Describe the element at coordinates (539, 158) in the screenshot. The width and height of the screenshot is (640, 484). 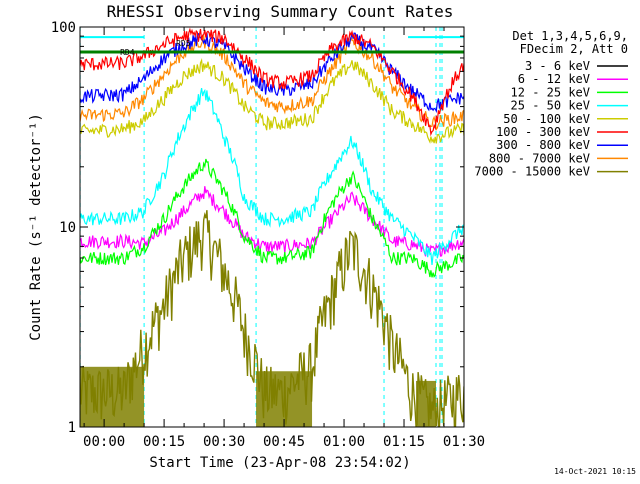
I see `legend-label-7: 800 - 7000 keV` at that location.